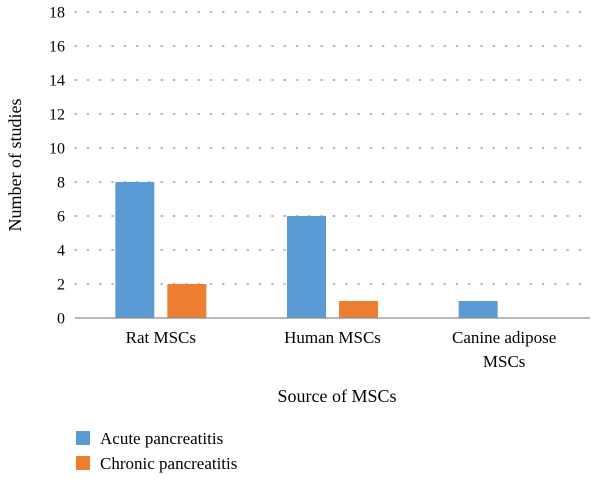 Image resolution: width=600 pixels, height=479 pixels. What do you see at coordinates (332, 337) in the screenshot?
I see `x-category-label: Human MSCs` at bounding box center [332, 337].